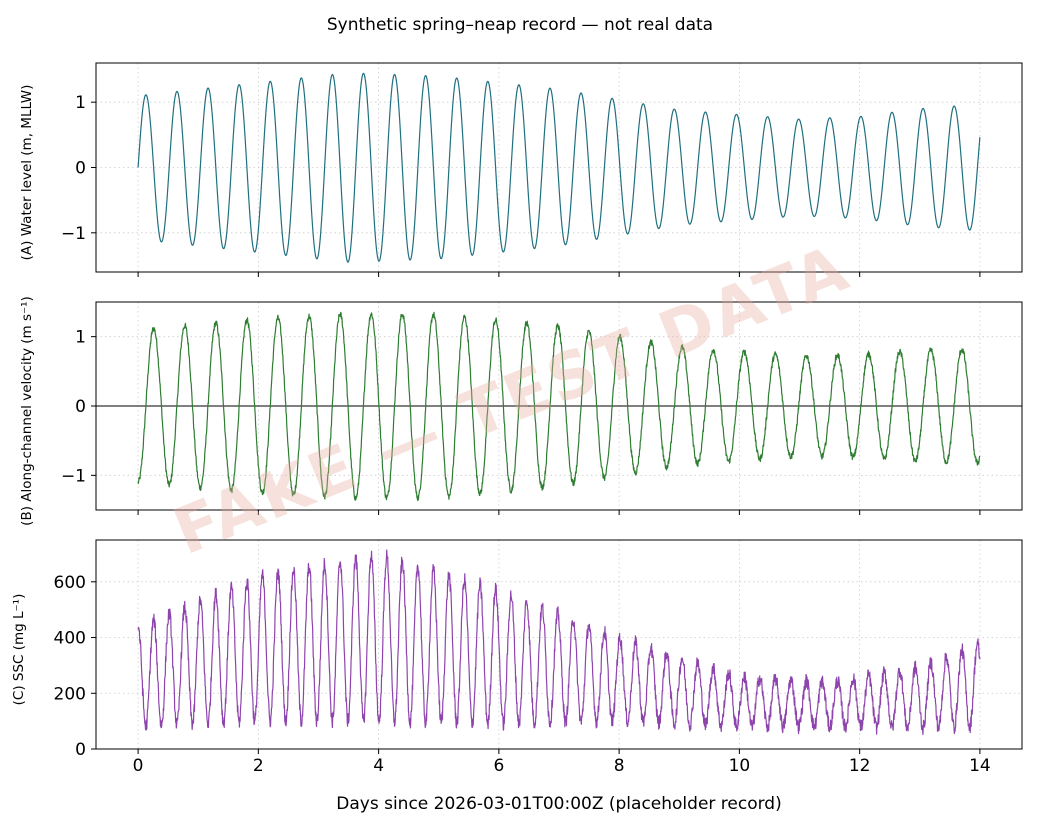 Image resolution: width=1038 pixels, height=828 pixels. What do you see at coordinates (258, 766) in the screenshot?
I see `x-tick-label: 2` at bounding box center [258, 766].